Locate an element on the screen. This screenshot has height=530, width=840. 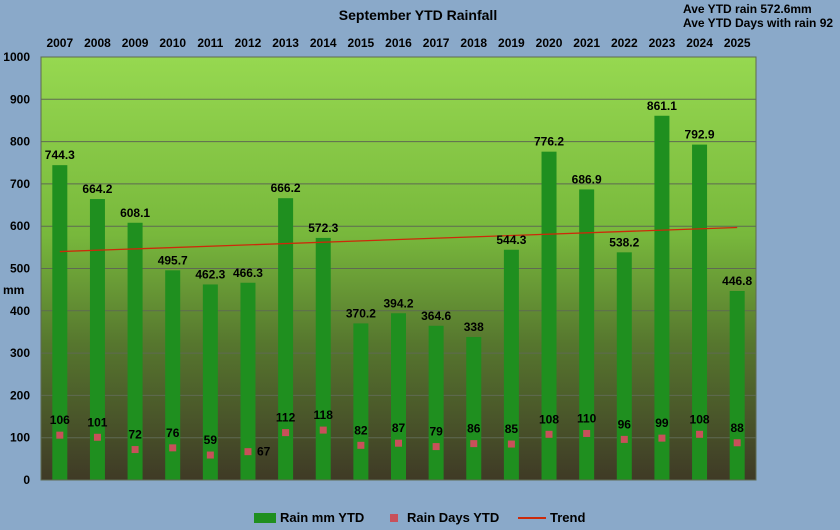
y-tick-label: 400 is located at coordinates (20, 311).